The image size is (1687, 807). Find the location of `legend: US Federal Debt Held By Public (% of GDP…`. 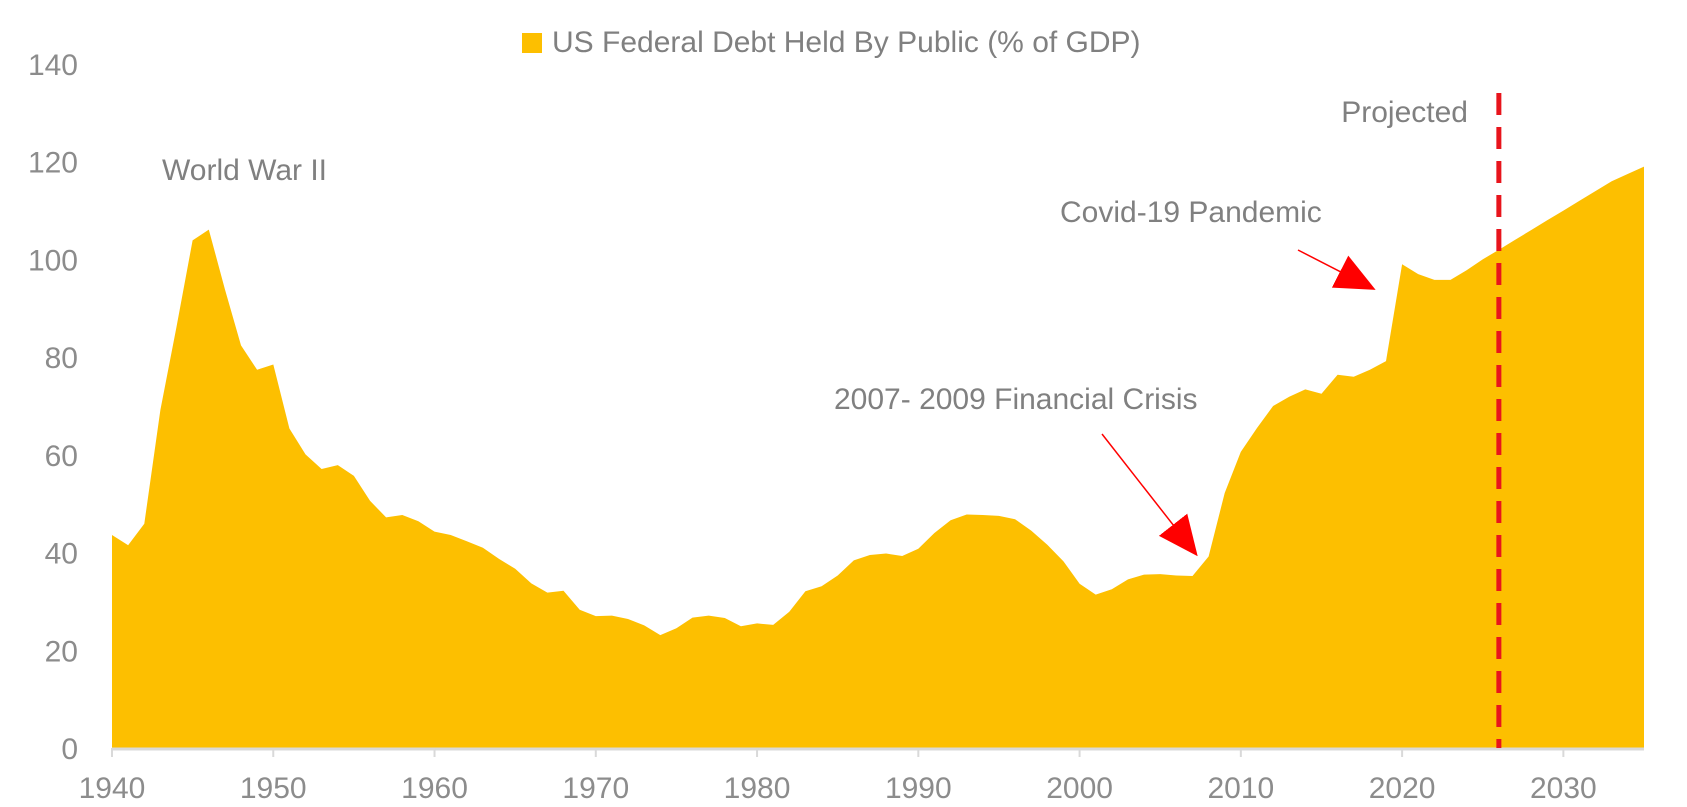

legend: US Federal Debt Held By Public (% of GDP… is located at coordinates (831, 42).